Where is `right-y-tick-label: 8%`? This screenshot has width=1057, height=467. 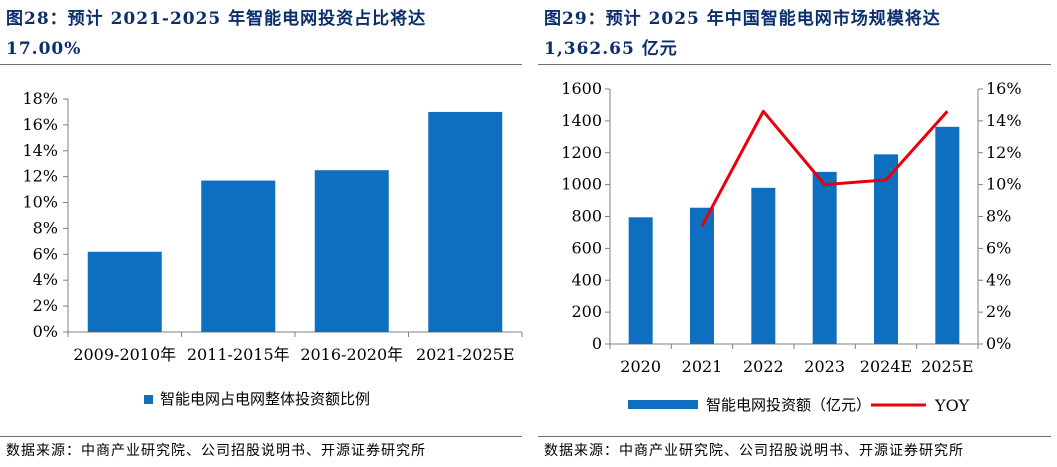 right-y-tick-label: 8% is located at coordinates (998, 216).